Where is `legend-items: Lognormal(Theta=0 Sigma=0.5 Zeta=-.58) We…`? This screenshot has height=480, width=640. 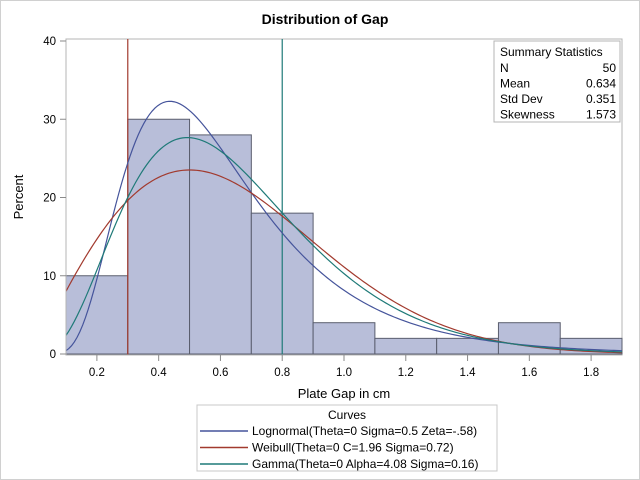
legend-items: Lognormal(Theta=0 Sigma=0.5 Zeta=-.58) We… is located at coordinates (339, 447).